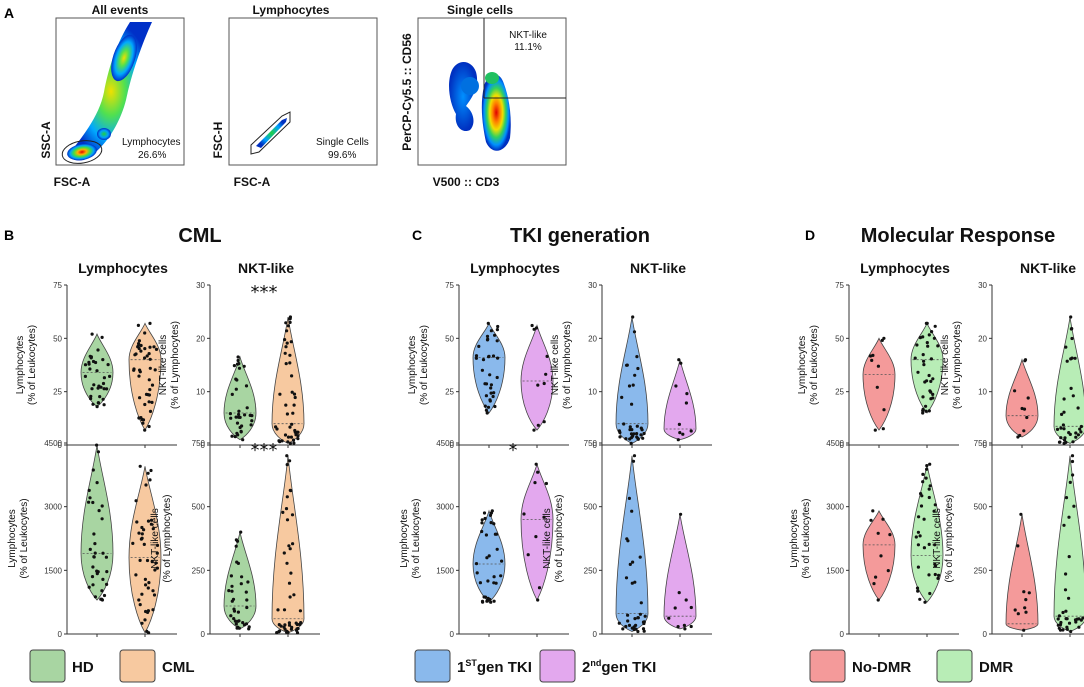 This screenshot has width=1084, height=687. Describe the element at coordinates (466, 182) in the screenshot. I see `flow-xlabel: V500 :: CD3` at that location.